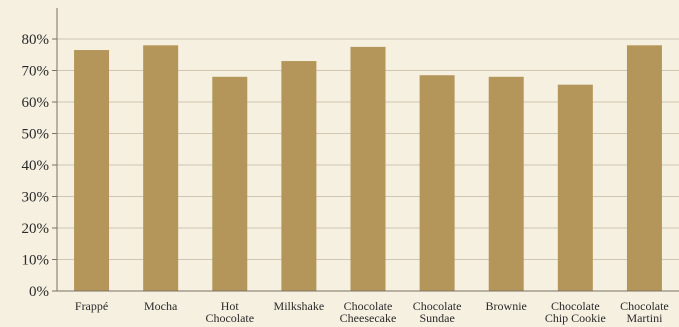  I want to click on x-category-label: Mocha, so click(161, 306).